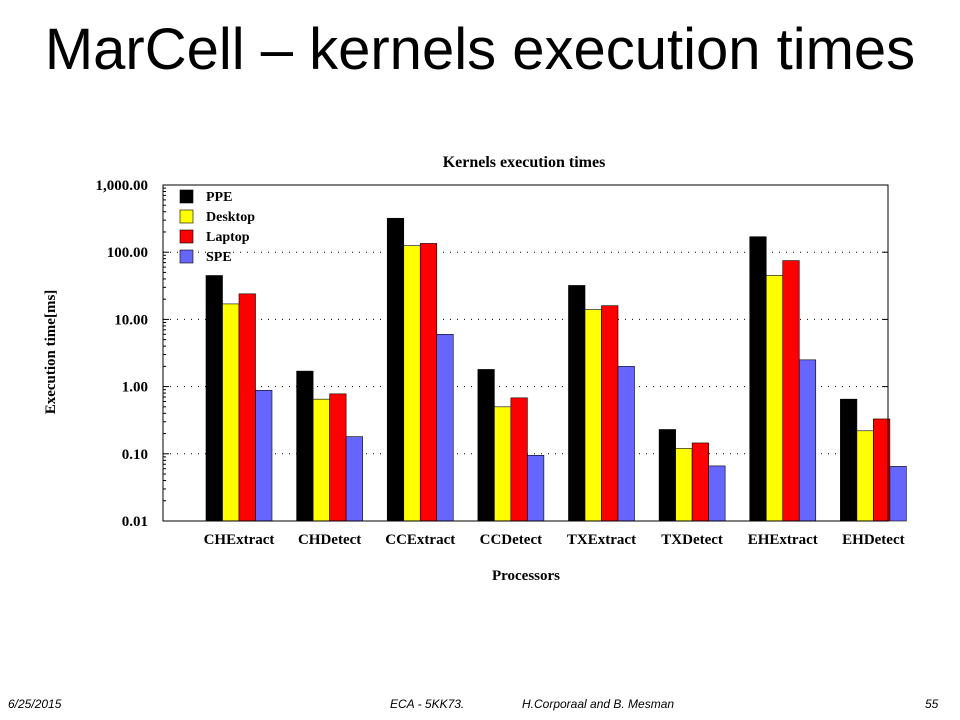 The height and width of the screenshot is (720, 960). I want to click on bar-laptop-ehextract, so click(791, 391).